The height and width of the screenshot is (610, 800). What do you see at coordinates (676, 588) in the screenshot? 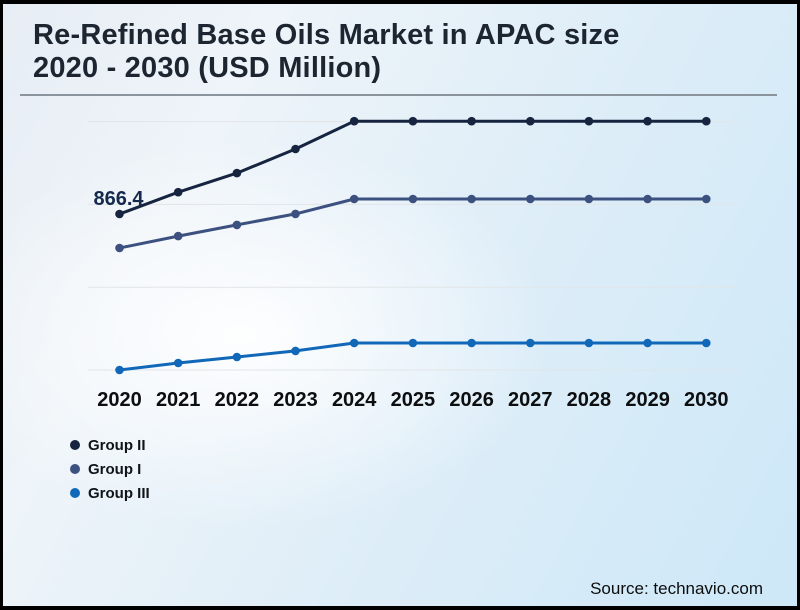
I see `source-credit: Source: technavio.com` at bounding box center [676, 588].